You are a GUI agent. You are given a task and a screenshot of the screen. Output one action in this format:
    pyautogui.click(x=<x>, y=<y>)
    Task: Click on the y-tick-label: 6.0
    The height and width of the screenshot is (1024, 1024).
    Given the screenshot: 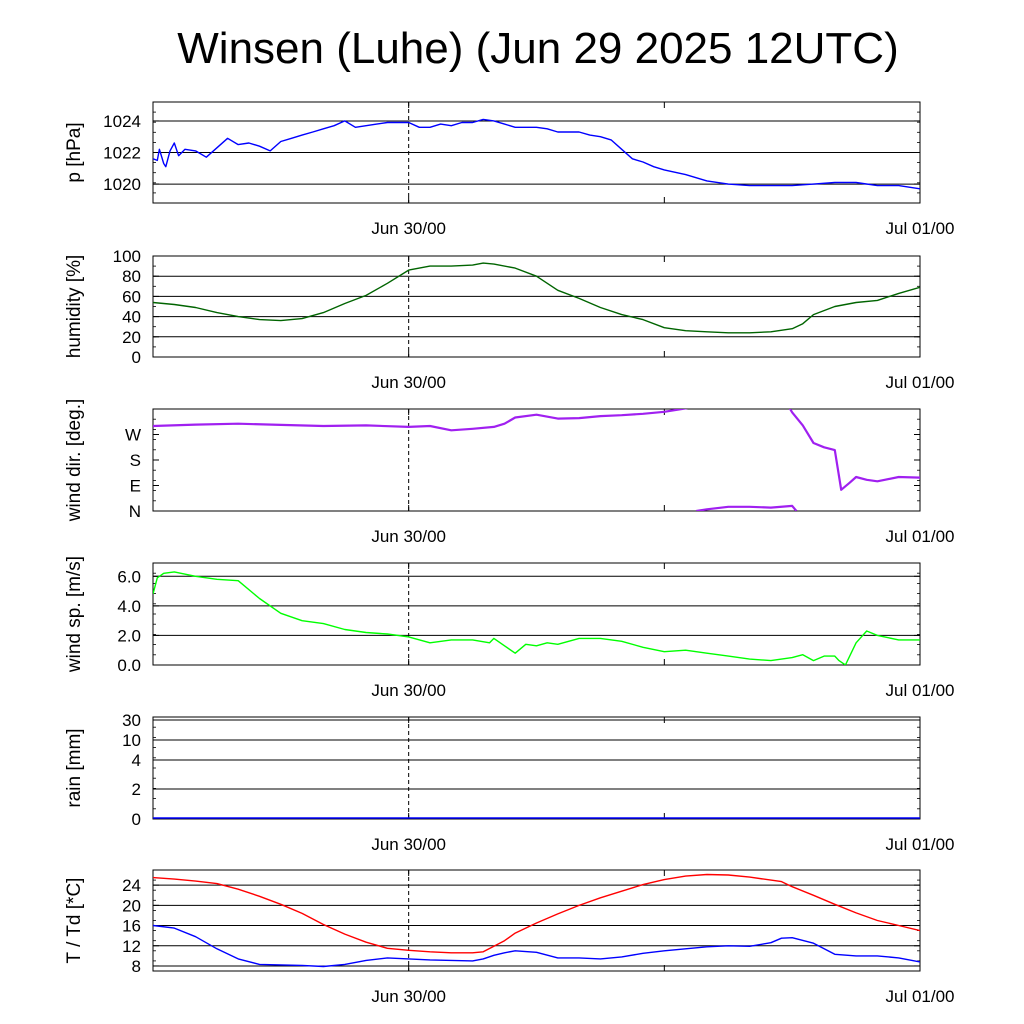 What is the action you would take?
    pyautogui.click(x=129, y=576)
    